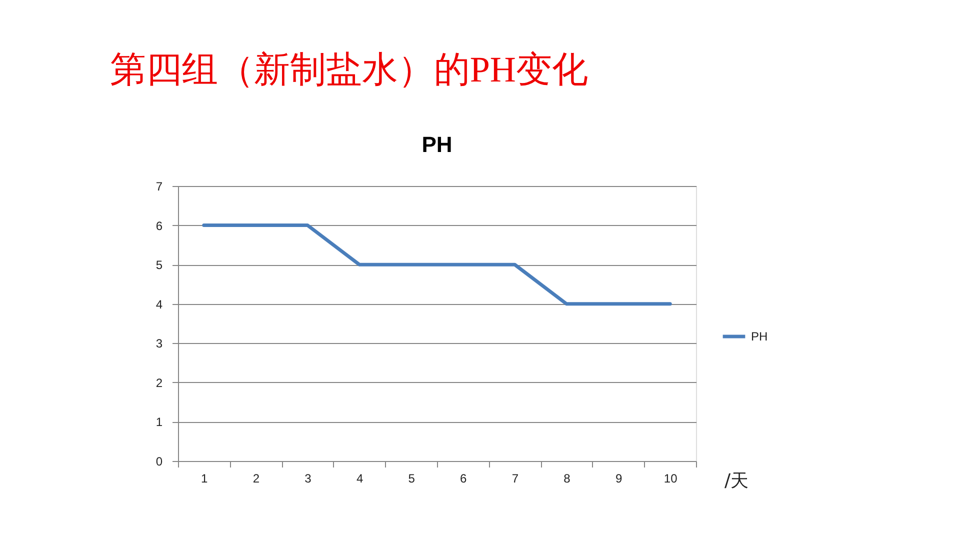 The width and height of the screenshot is (960, 540). What do you see at coordinates (515, 479) in the screenshot?
I see `x-tick-label: 7` at bounding box center [515, 479].